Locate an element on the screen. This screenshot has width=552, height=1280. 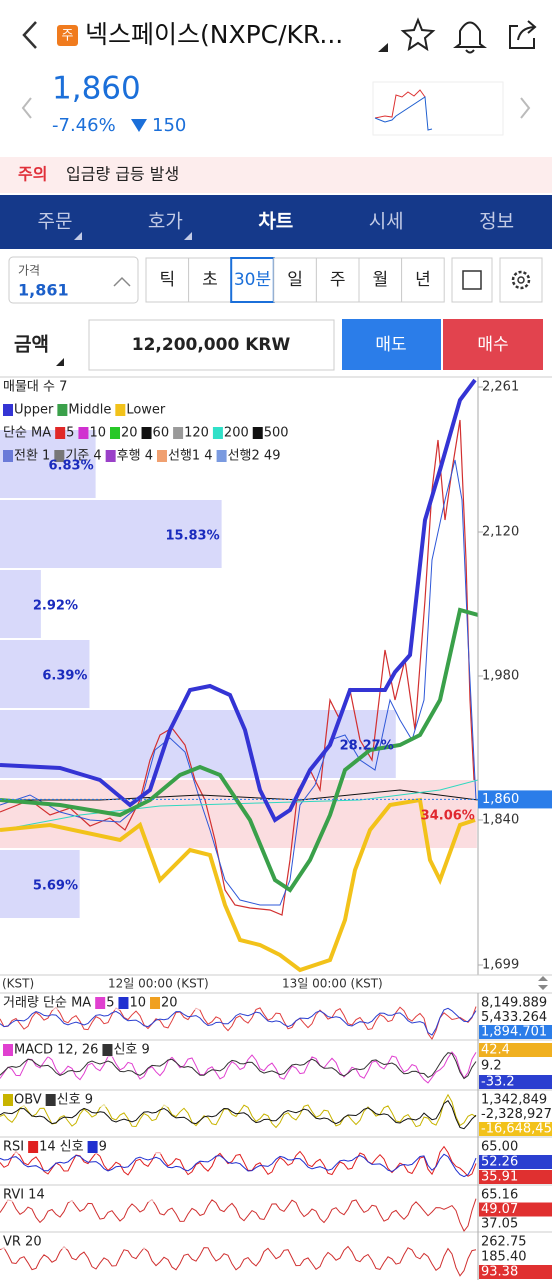
badge is located at coordinates (67, 35).